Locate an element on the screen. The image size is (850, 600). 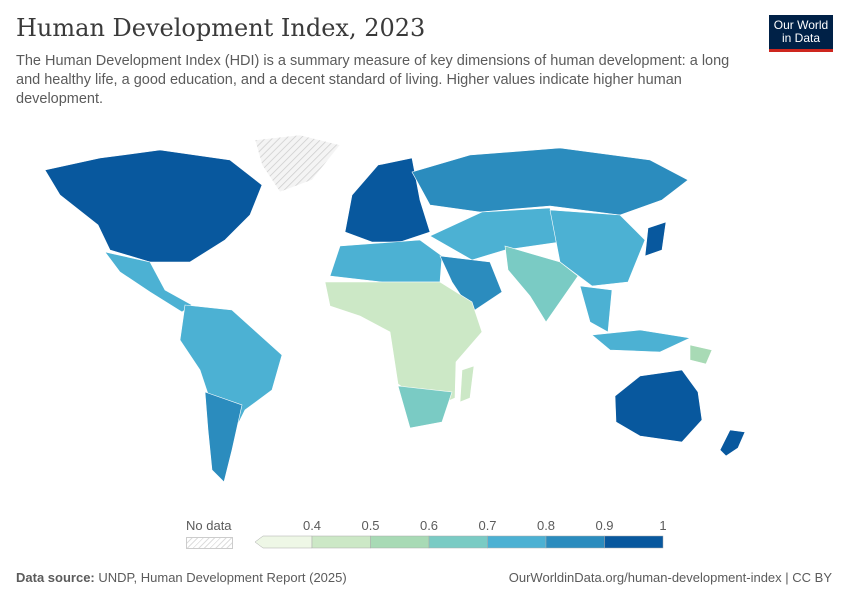
region-argentina-chile: Argentina & Chile is located at coordinates (223, 437).